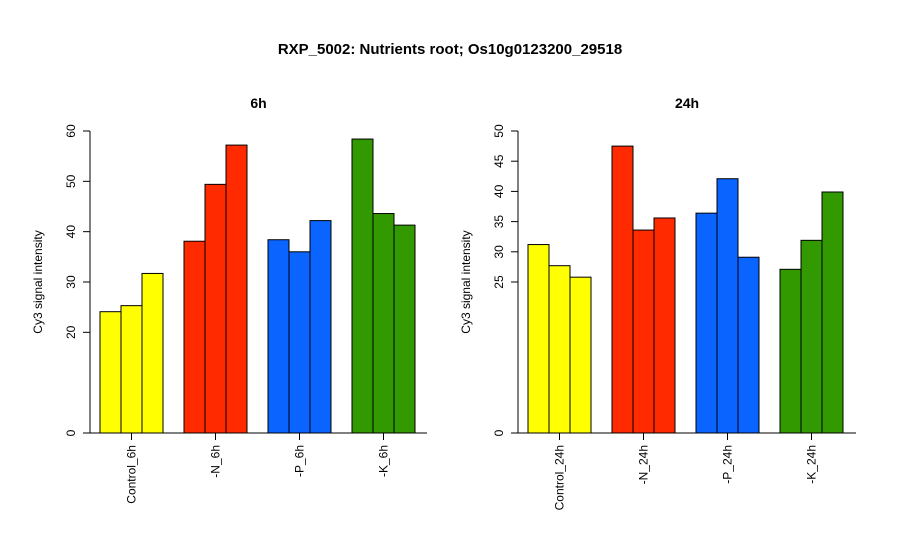 This screenshot has width=900, height=550. I want to click on y-tick-label: 60, so click(71, 131).